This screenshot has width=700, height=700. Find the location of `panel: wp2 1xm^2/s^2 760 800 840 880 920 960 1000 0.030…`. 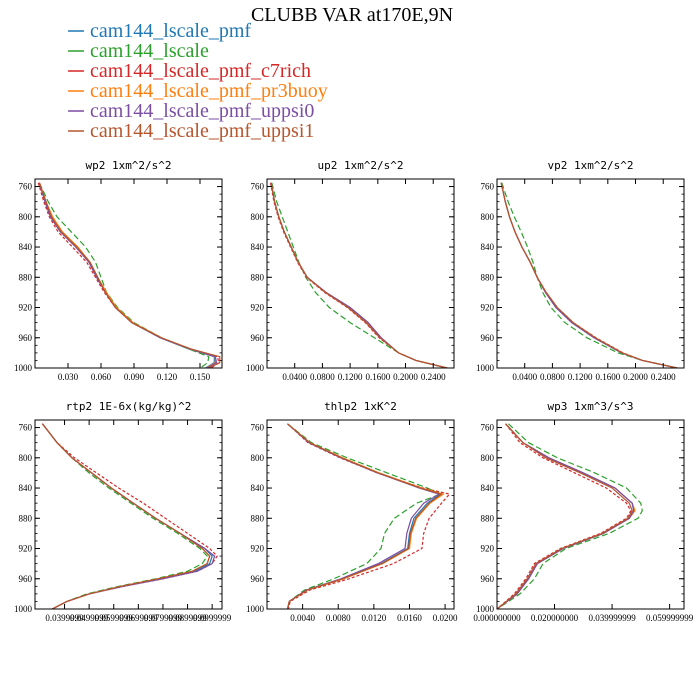

panel: wp2 1xm^2/s^2 760 800 840 880 920 960 1000 0.030… is located at coordinates (118, 270).